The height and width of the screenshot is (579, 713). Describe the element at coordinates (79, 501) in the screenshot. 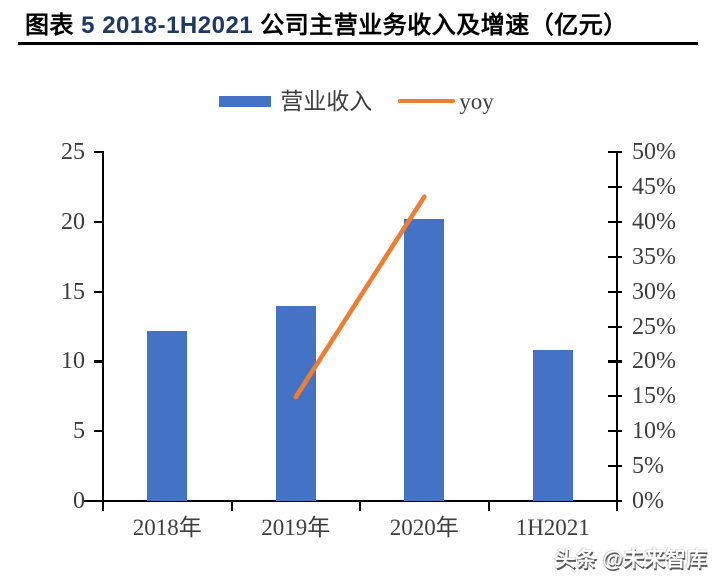

I see `left-axis-tick-label: 0` at that location.